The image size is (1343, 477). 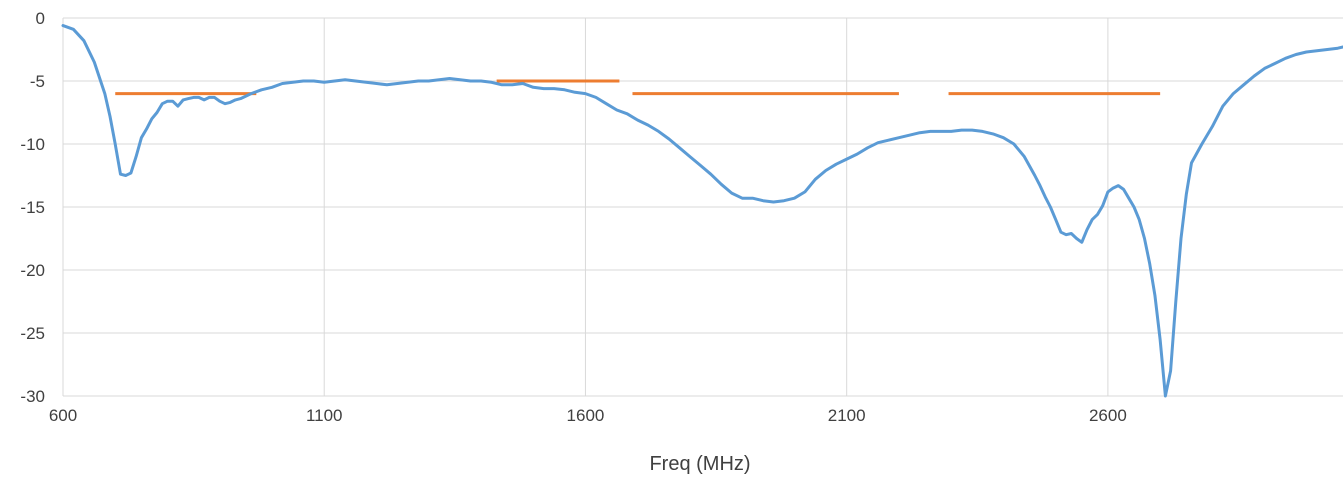 I want to click on y-tick-labels: 0 -5 -10 -15 -20 -25 -30, so click(x=32, y=207).